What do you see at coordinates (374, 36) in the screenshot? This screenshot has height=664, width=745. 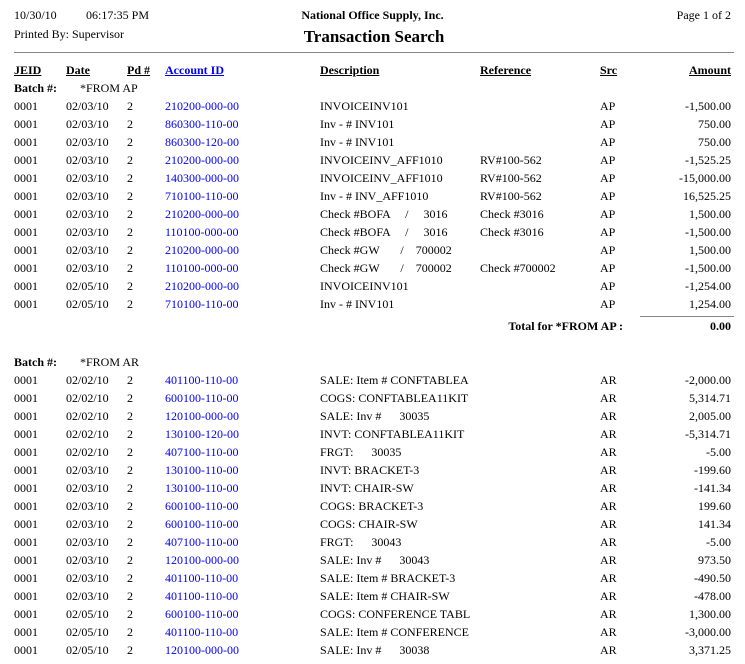 I see `report-title: Transaction Search` at bounding box center [374, 36].